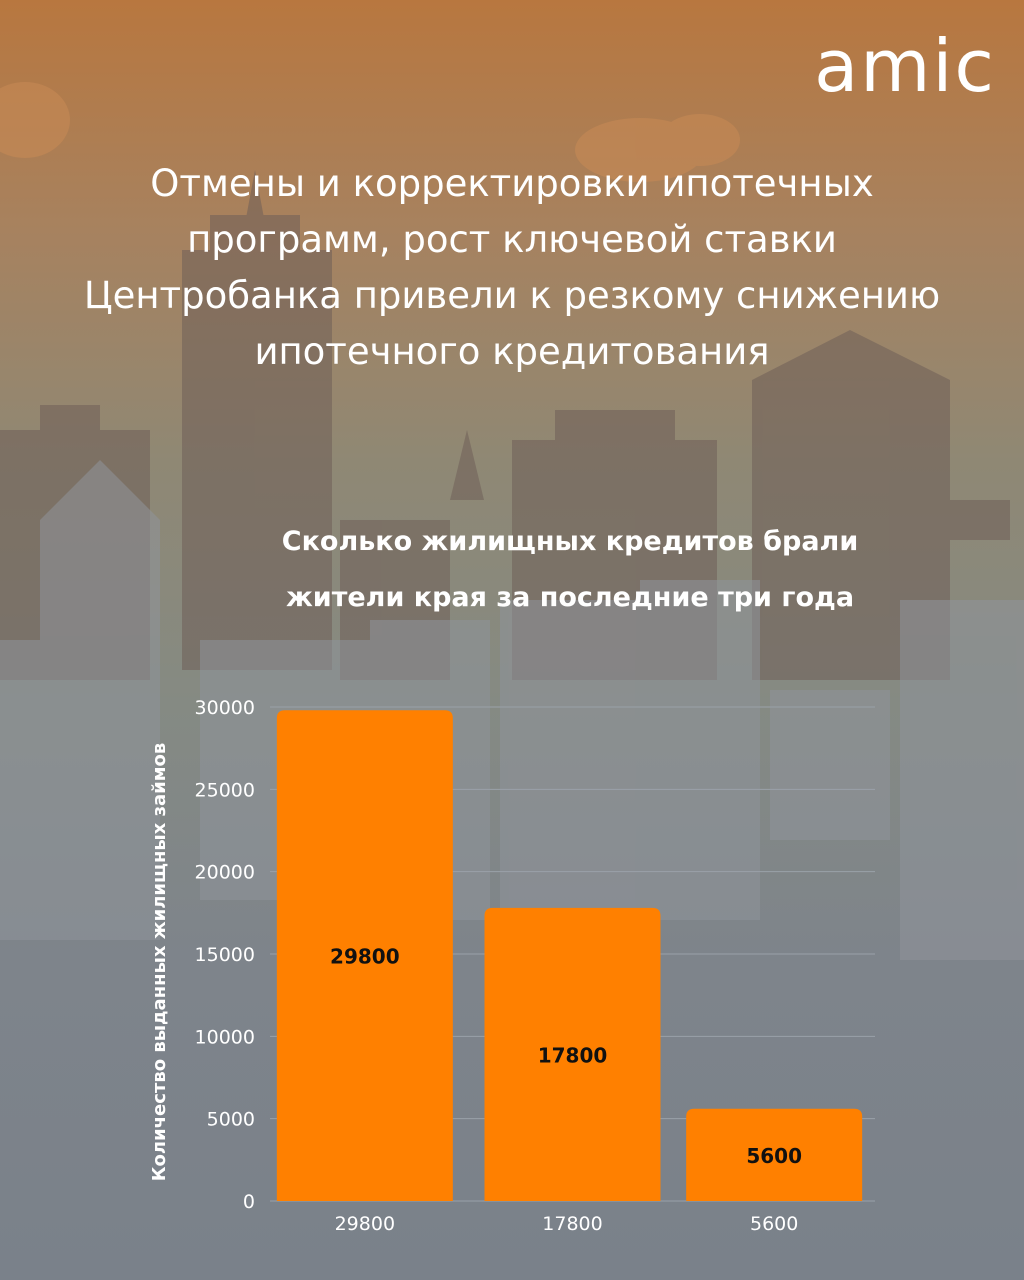 Image resolution: width=1024 pixels, height=1280 pixels. I want to click on y-tick-label: 25000, so click(225, 790).